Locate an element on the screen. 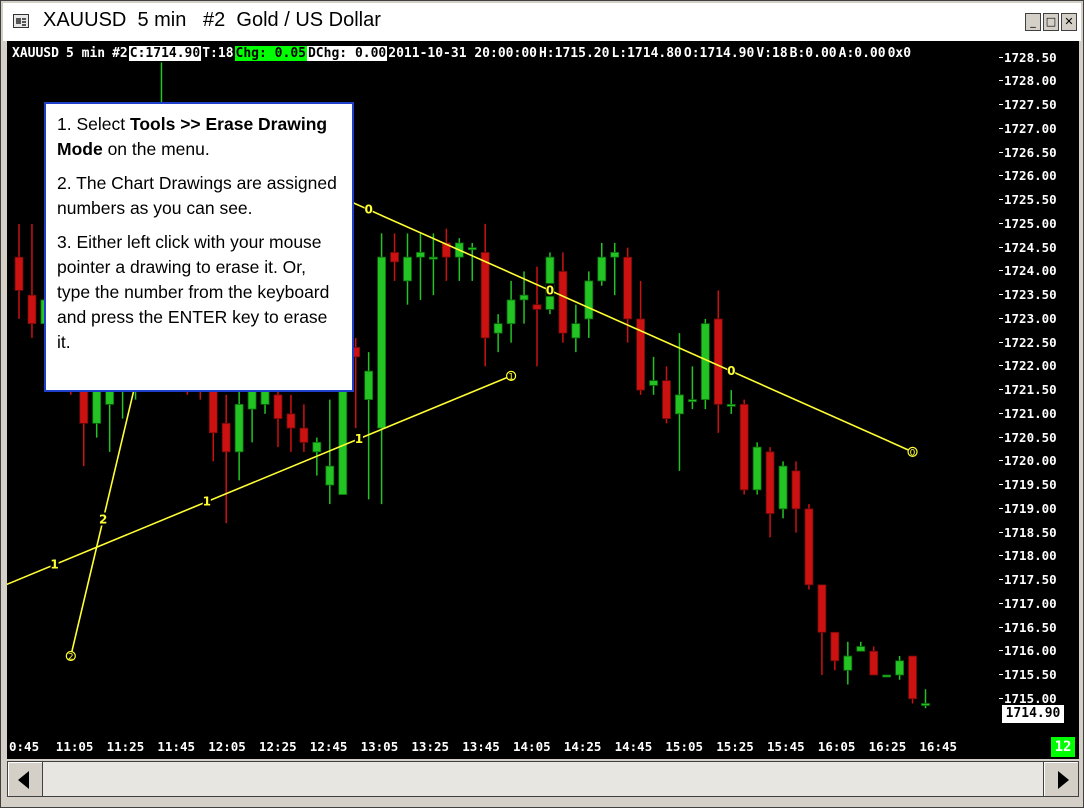 The width and height of the screenshot is (1084, 808). time-tick: 13:25 is located at coordinates (430, 746).